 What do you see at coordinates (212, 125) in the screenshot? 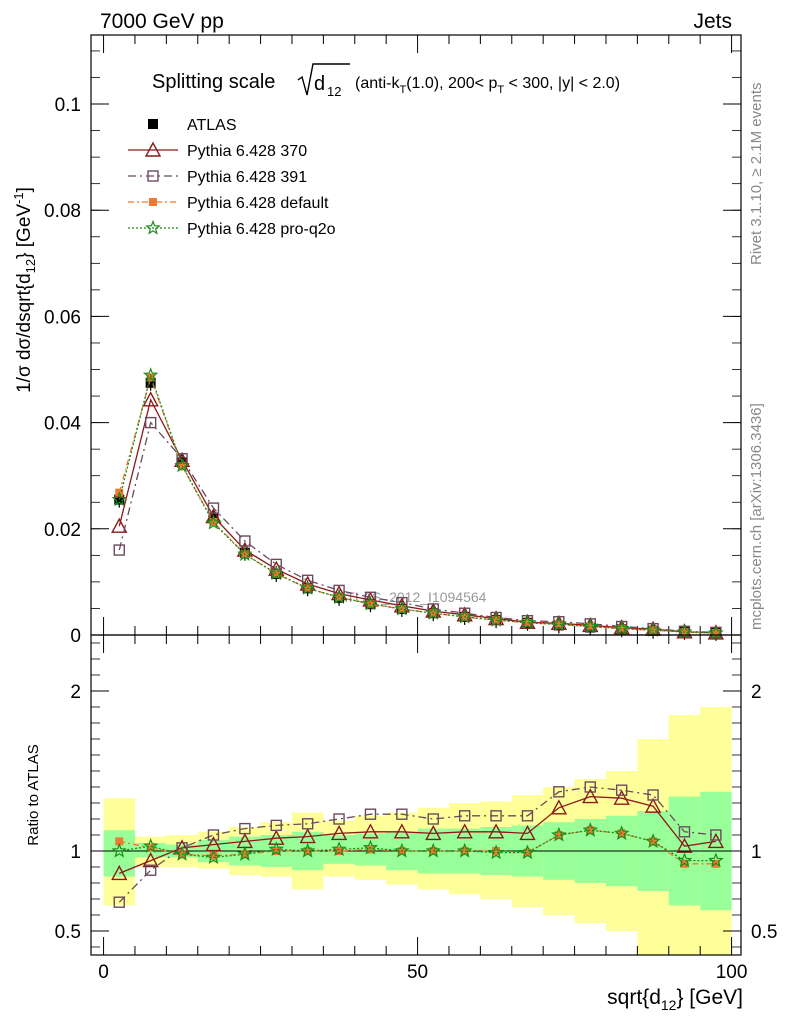
I see `legend-label: ATLAS` at bounding box center [212, 125].